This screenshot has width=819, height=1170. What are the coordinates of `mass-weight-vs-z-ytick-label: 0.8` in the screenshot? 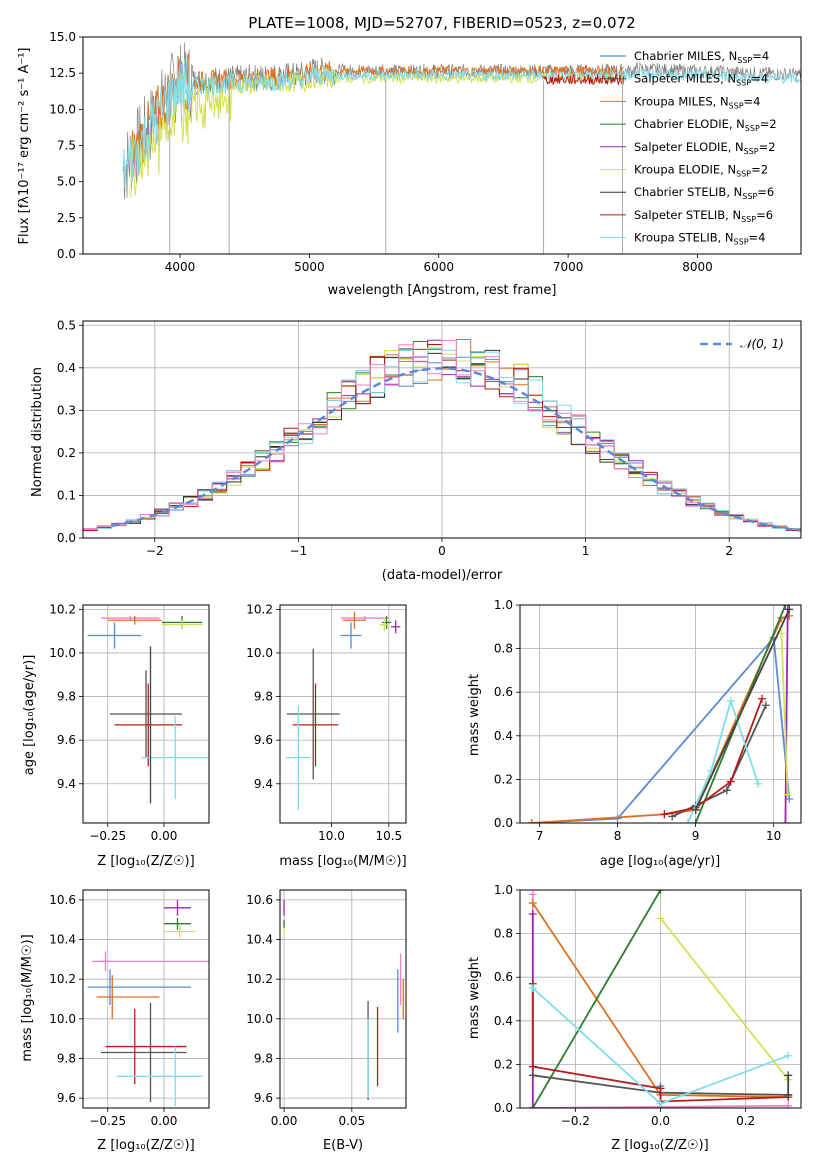 It's located at (503, 934).